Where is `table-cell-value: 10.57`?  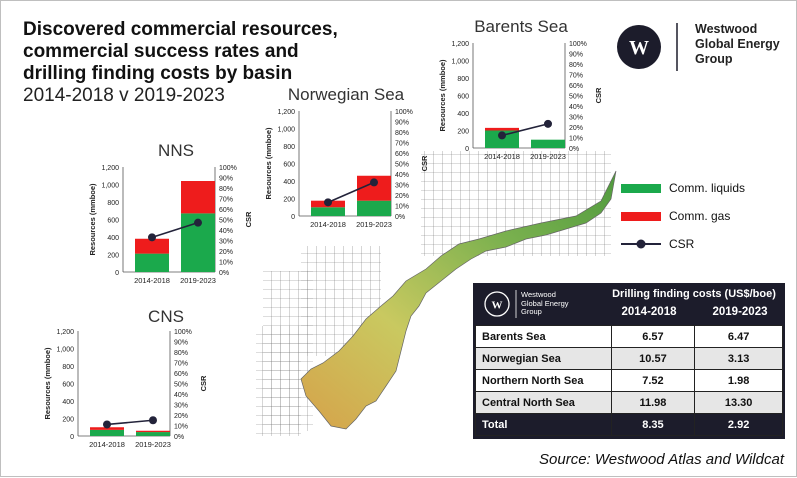 table-cell-value: 10.57 is located at coordinates (653, 358).